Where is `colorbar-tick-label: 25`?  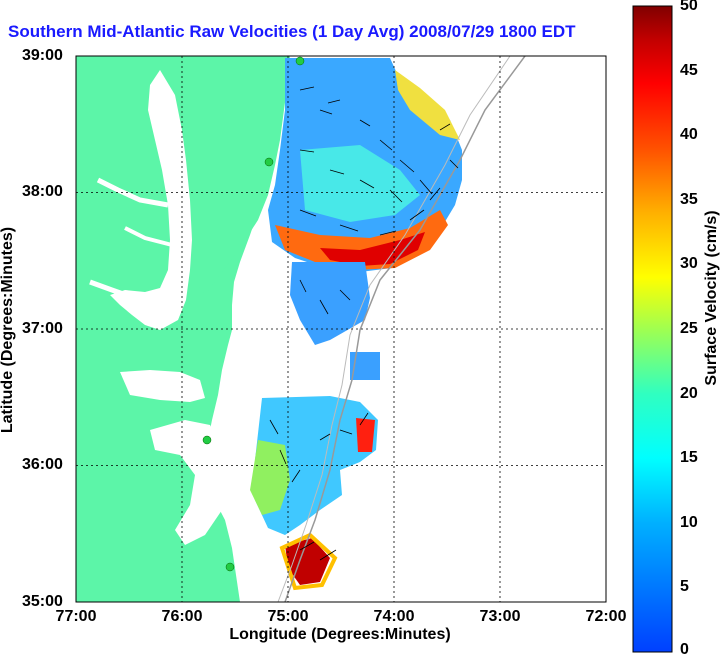 colorbar-tick-label: 25 is located at coordinates (689, 328).